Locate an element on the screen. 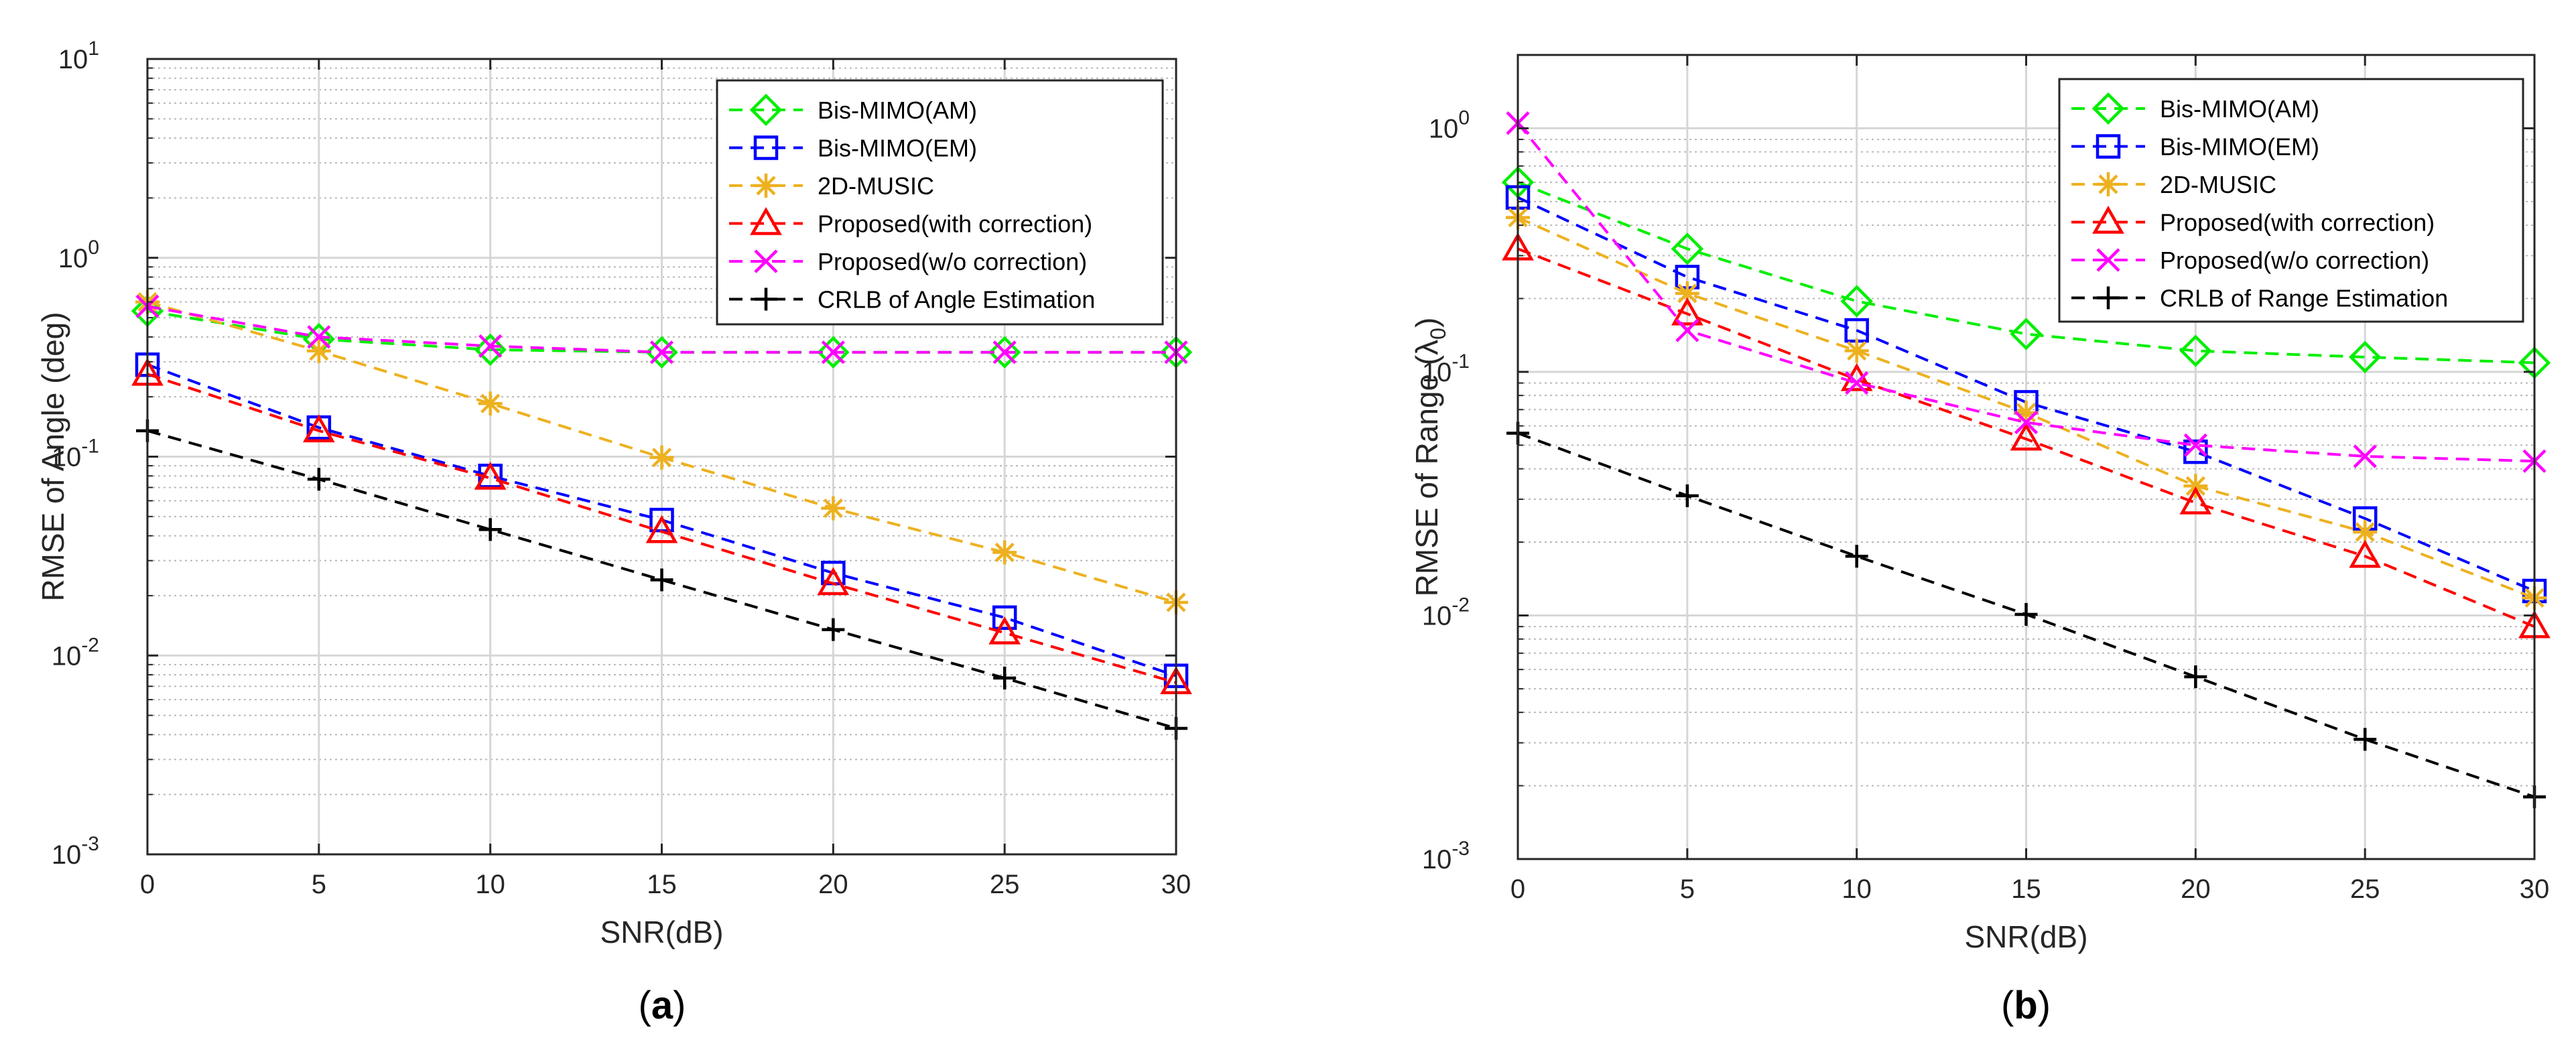 The height and width of the screenshot is (1048, 2576). x-tick-label: 15 is located at coordinates (662, 885).